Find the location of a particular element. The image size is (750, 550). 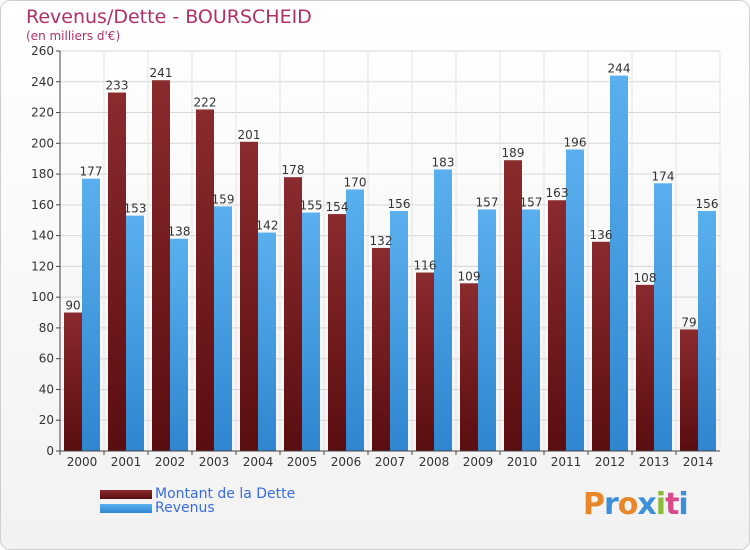

y-tick-label: 80 is located at coordinates (46, 328).